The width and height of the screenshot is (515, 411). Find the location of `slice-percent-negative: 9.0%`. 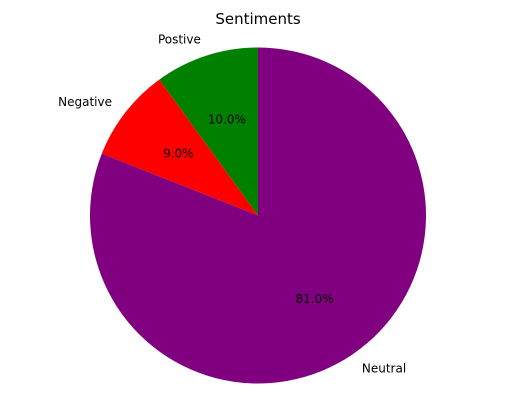

slice-percent-negative: 9.0% is located at coordinates (178, 154).